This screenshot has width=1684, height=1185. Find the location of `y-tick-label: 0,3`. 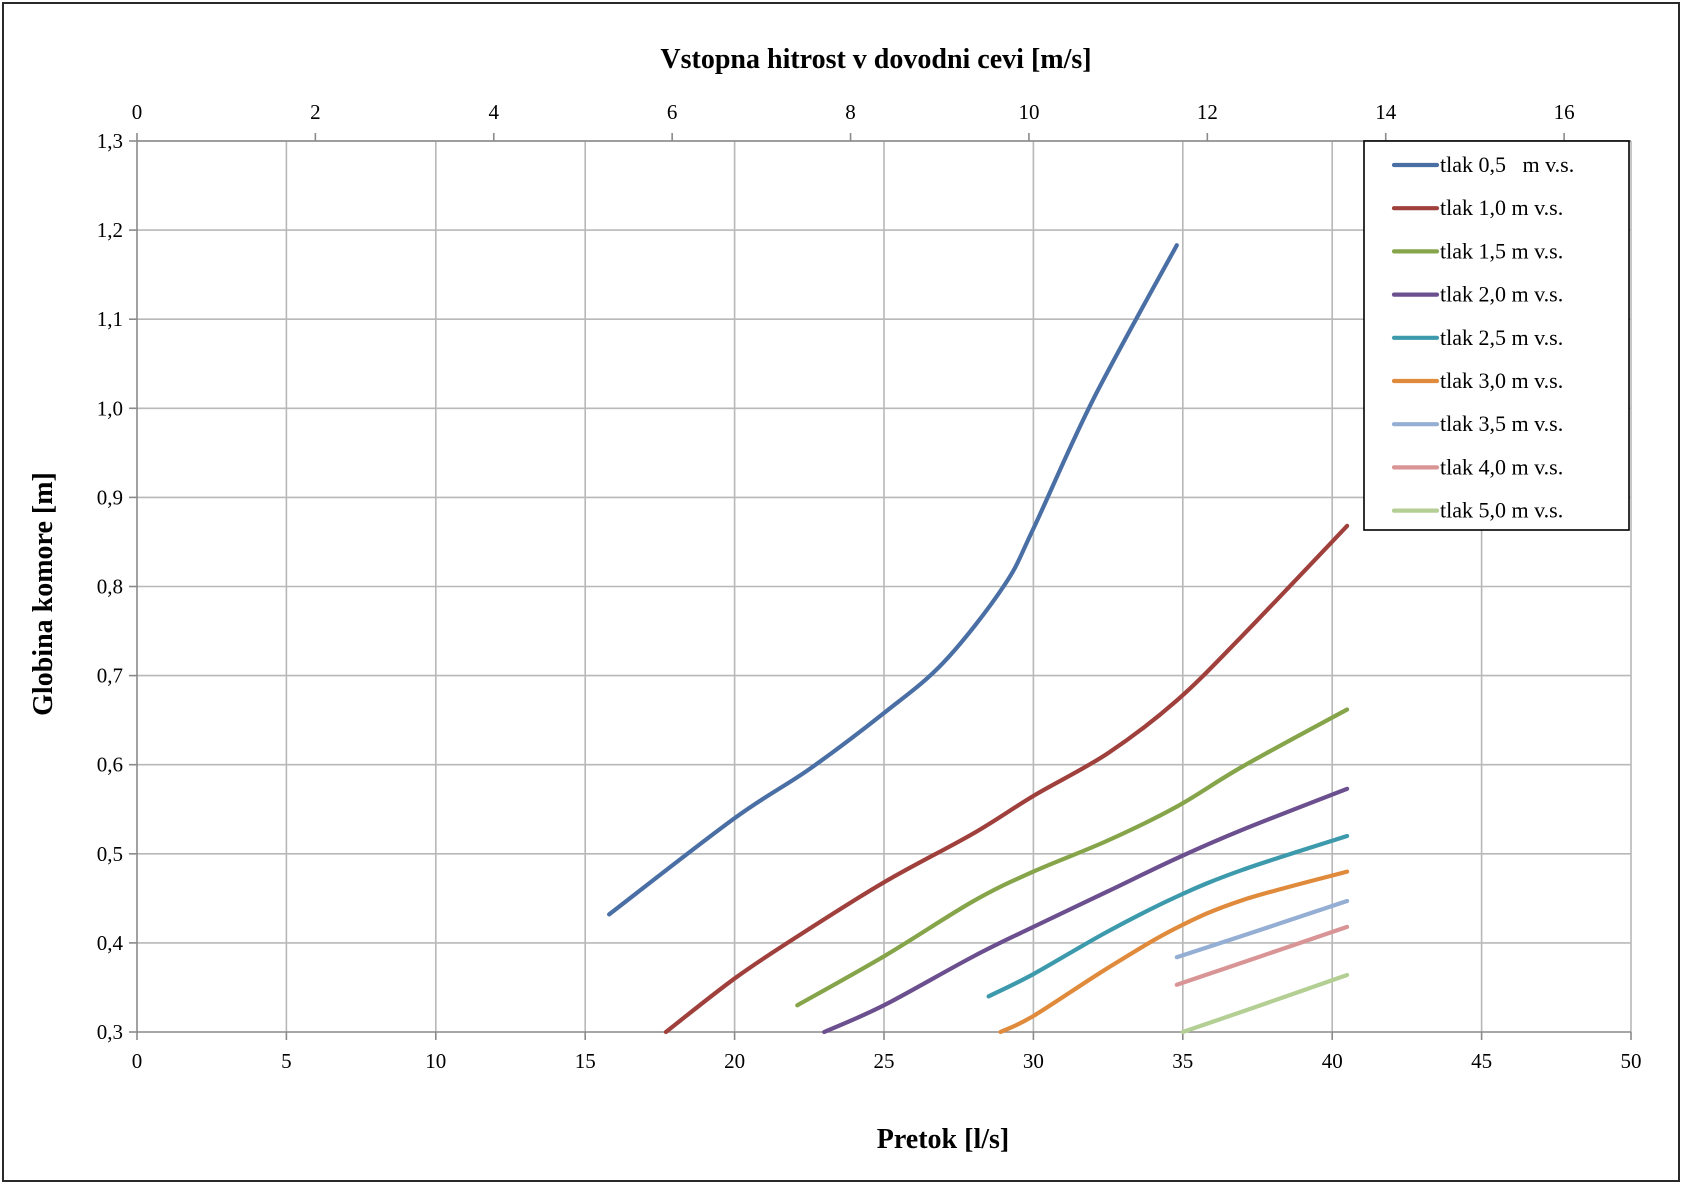

y-tick-label: 0,3 is located at coordinates (110, 1032).